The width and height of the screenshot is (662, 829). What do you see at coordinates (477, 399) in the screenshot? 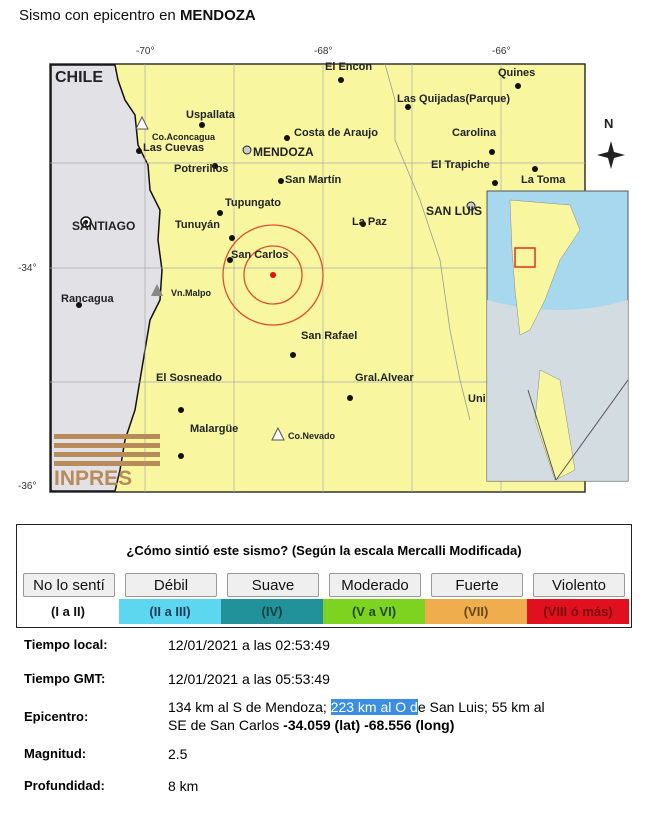
I see `place-label: Uni` at bounding box center [477, 399].